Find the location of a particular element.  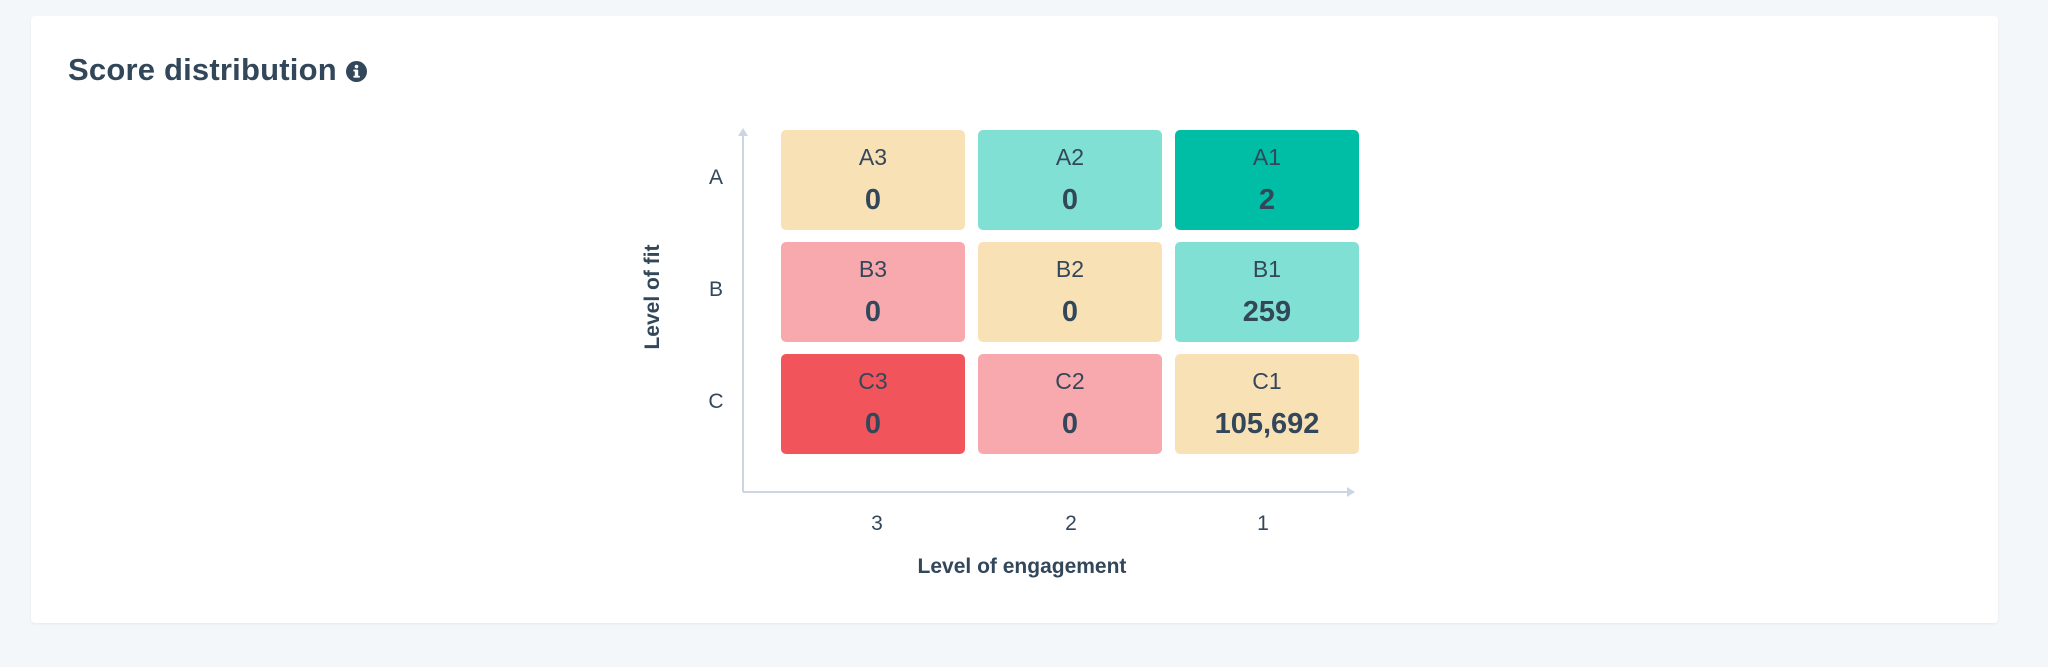

y-axis-label: Level of fit is located at coordinates (652, 297).